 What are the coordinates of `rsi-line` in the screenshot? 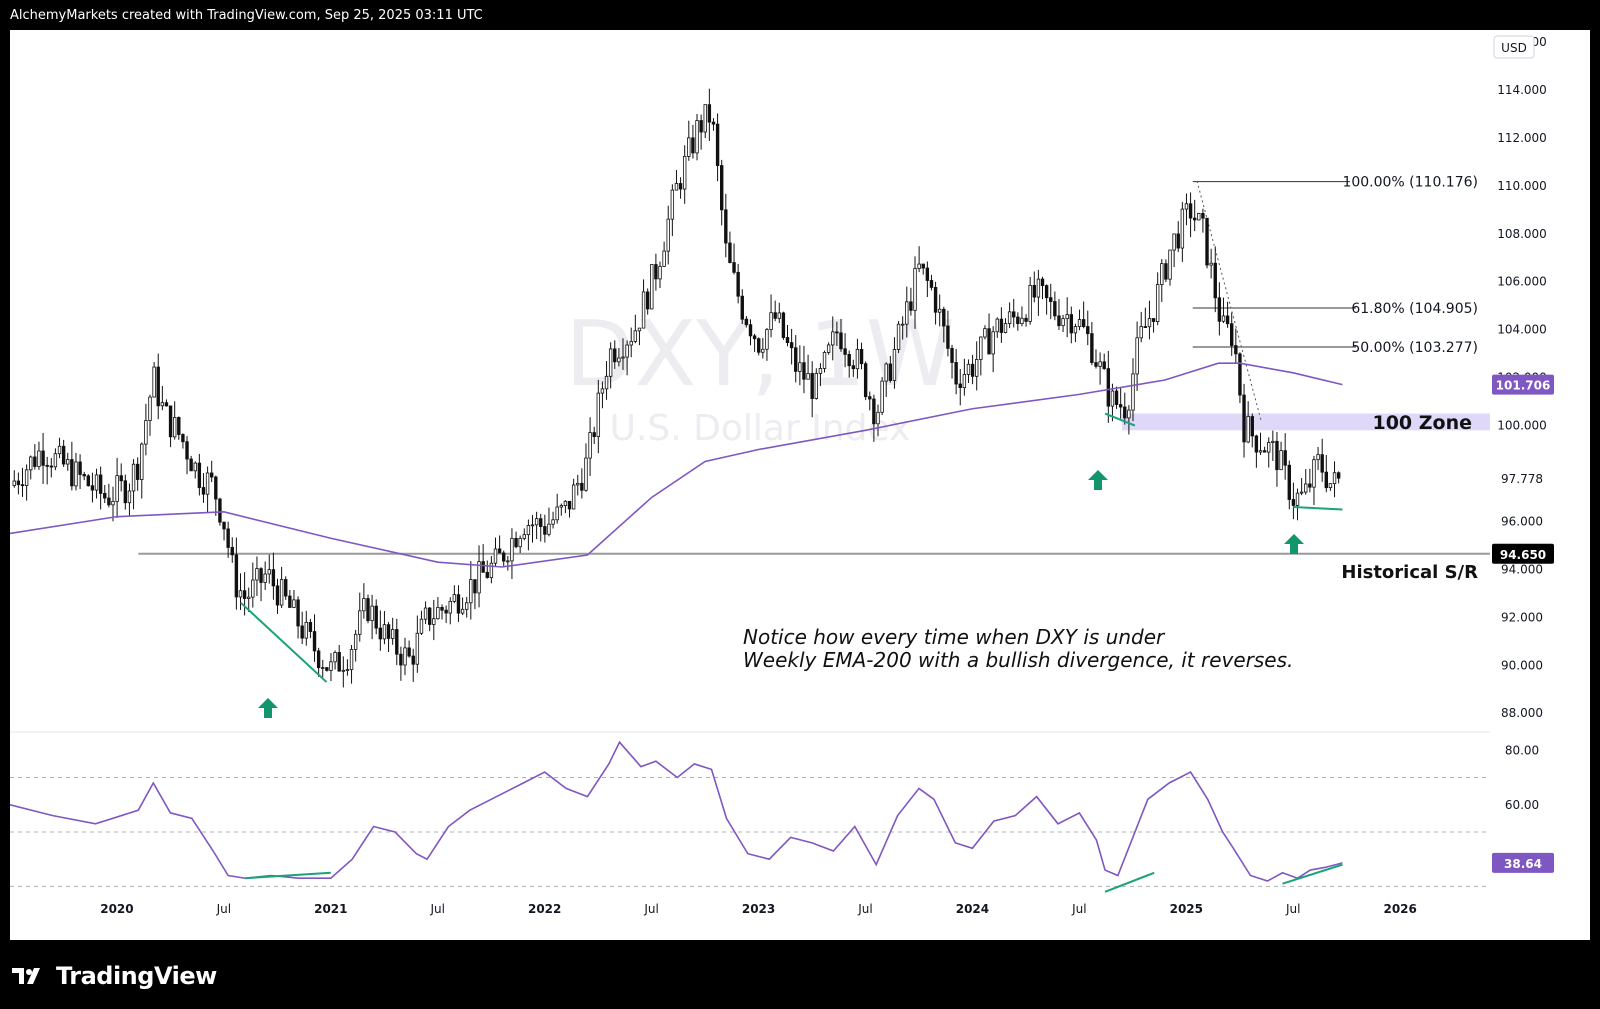 It's located at (676, 811).